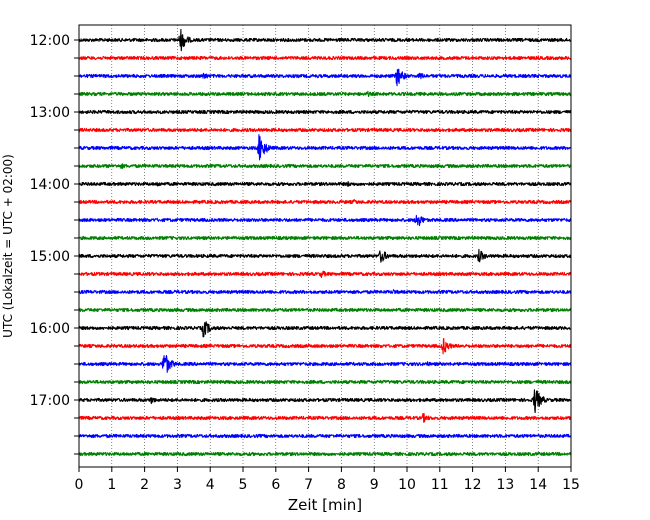  I want to click on y-tick-label: 14:00, so click(50, 185).